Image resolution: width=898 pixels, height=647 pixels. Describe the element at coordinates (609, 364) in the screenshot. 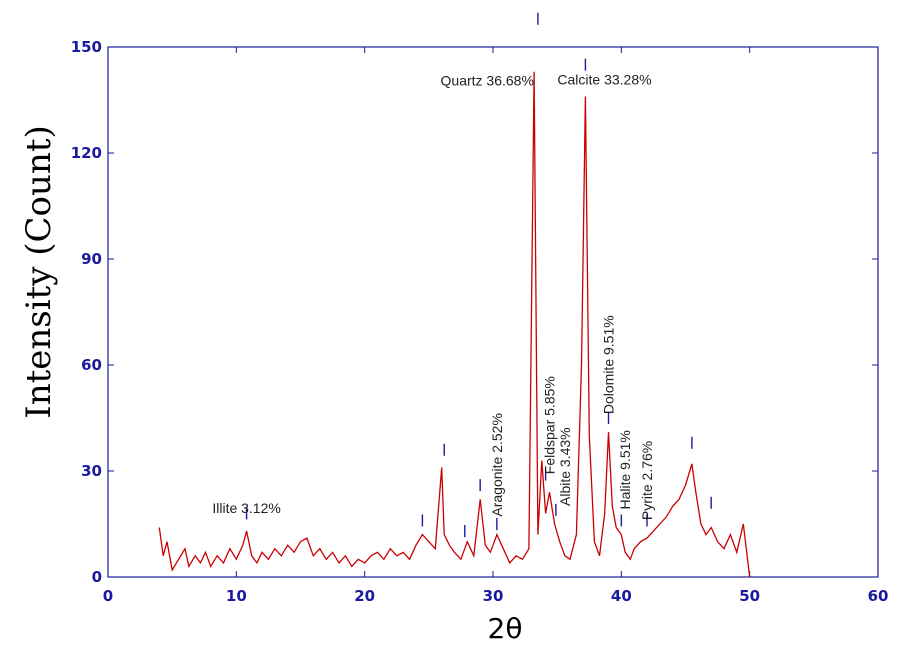

I see `peak-label: Dolomite 9.51%` at that location.